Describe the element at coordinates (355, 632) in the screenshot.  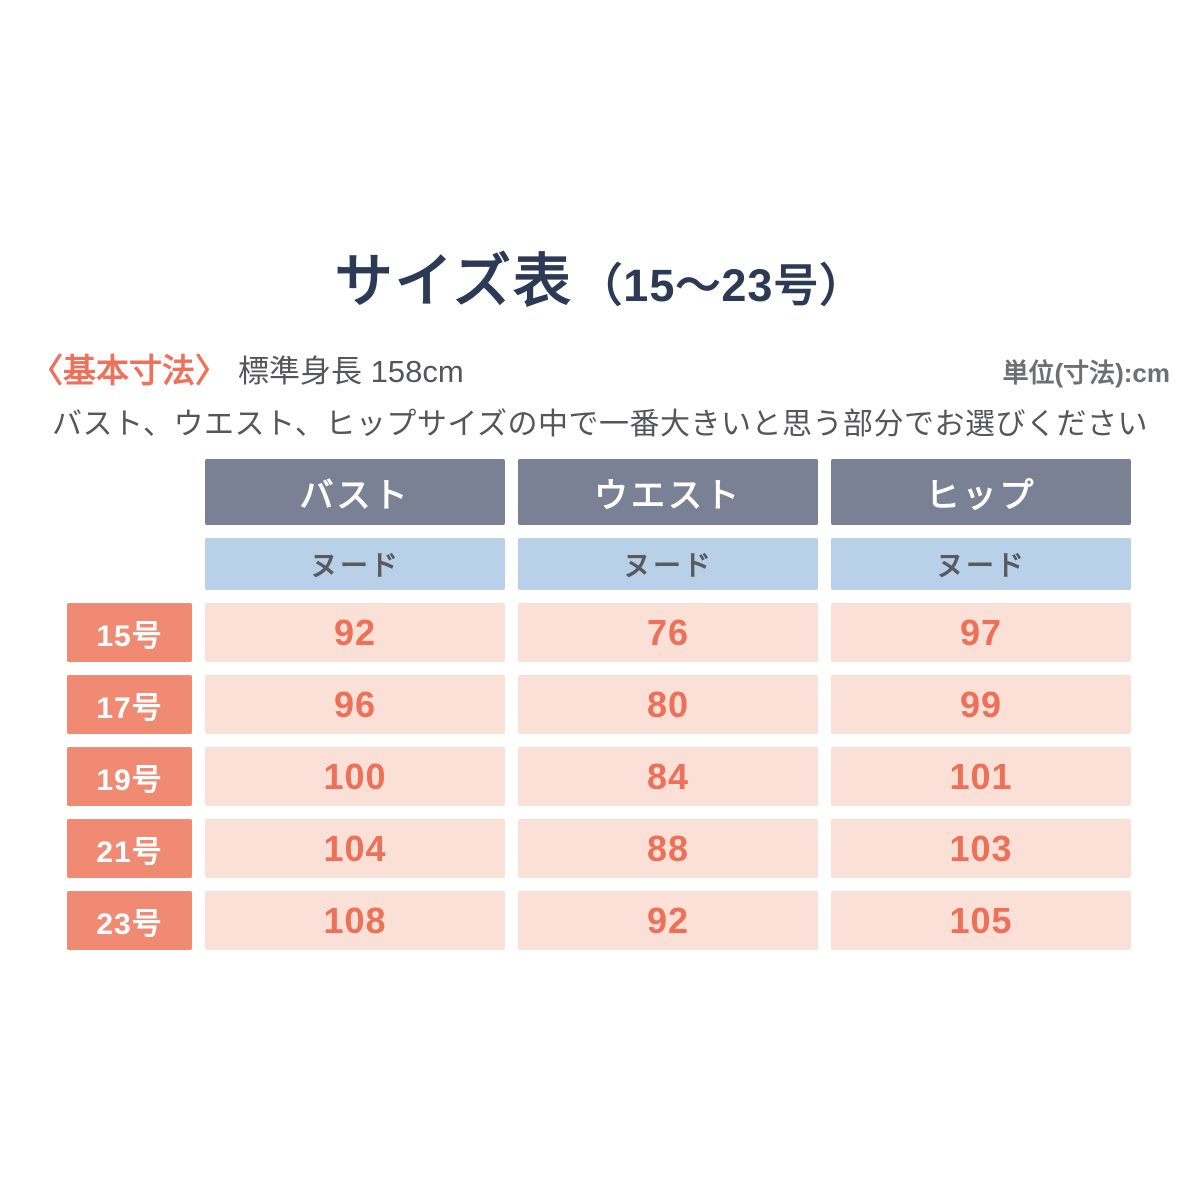
I see `value-size15-bust: 92` at that location.